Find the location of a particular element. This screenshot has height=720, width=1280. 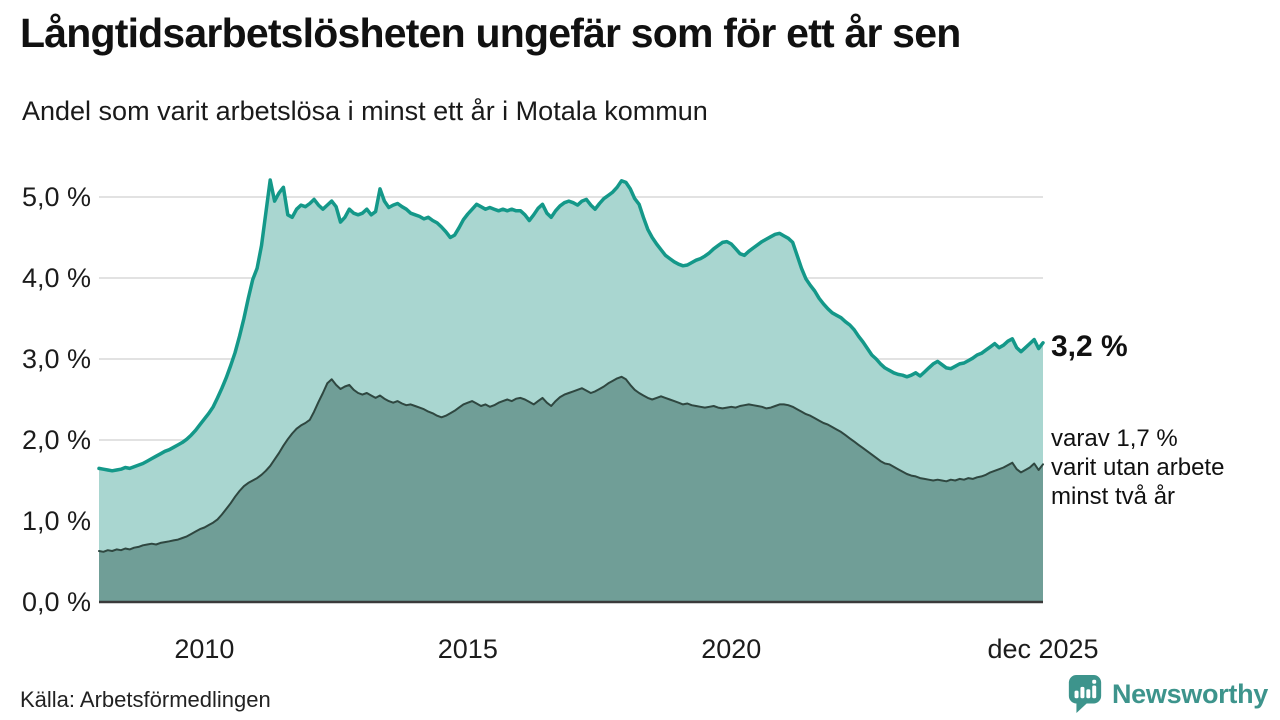

y-axis-label: 3,0 % is located at coordinates (56, 359).